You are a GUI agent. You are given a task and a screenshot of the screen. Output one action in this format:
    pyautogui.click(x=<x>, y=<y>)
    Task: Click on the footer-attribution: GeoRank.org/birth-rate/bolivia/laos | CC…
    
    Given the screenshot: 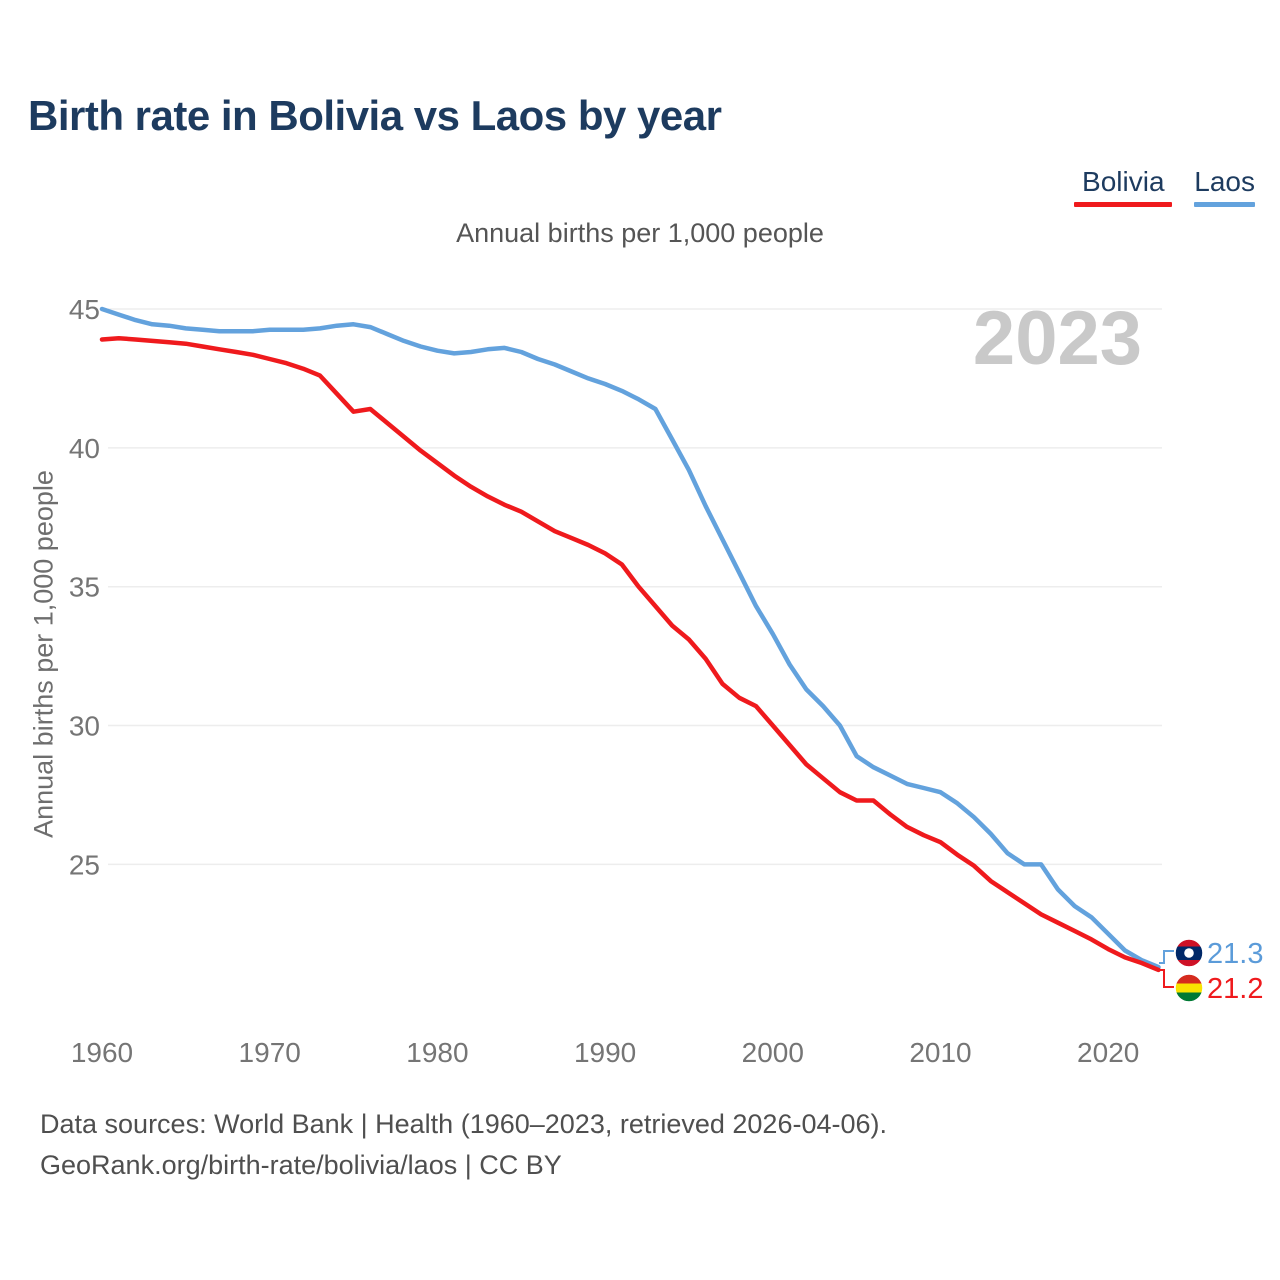 What is the action you would take?
    pyautogui.click(x=301, y=1165)
    